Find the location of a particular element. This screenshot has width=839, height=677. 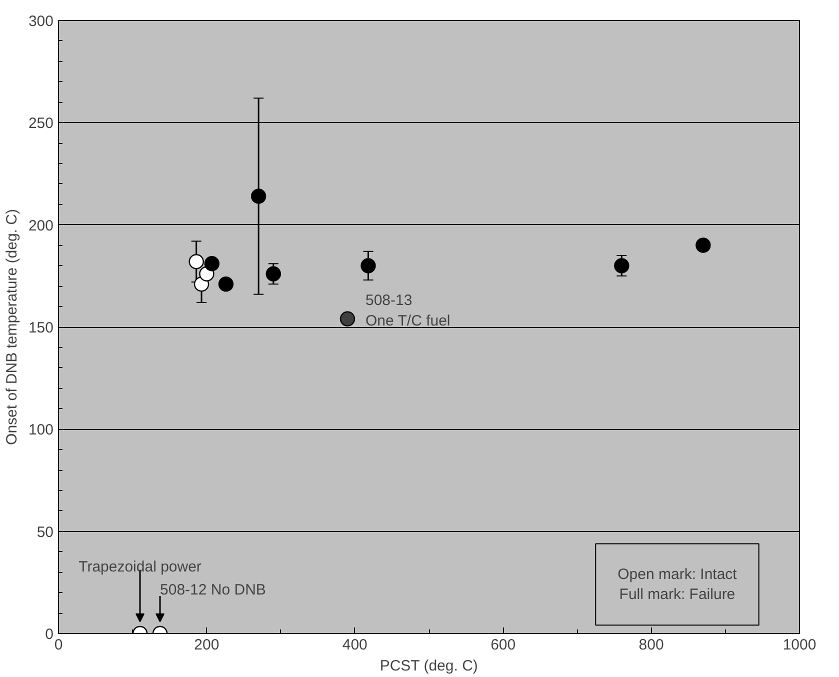

x-tick-label: 800 is located at coordinates (651, 645).